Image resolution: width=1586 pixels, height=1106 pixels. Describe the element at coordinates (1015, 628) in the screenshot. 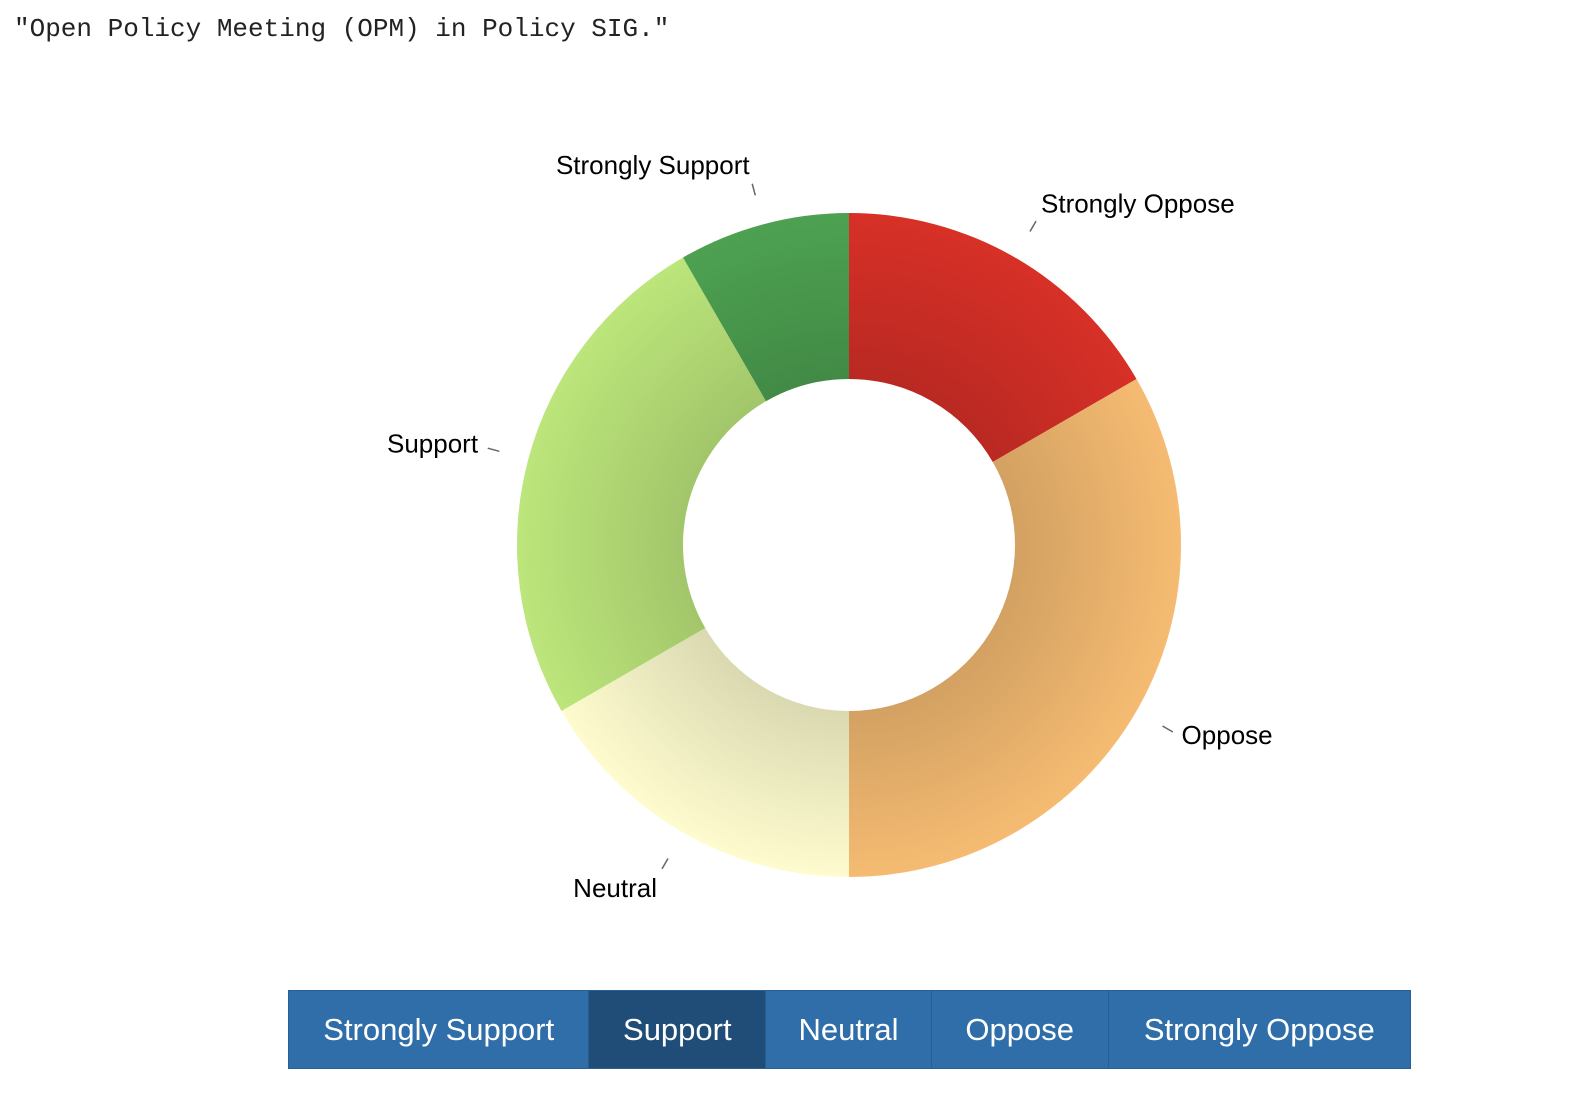

I see `slice-oppose` at that location.